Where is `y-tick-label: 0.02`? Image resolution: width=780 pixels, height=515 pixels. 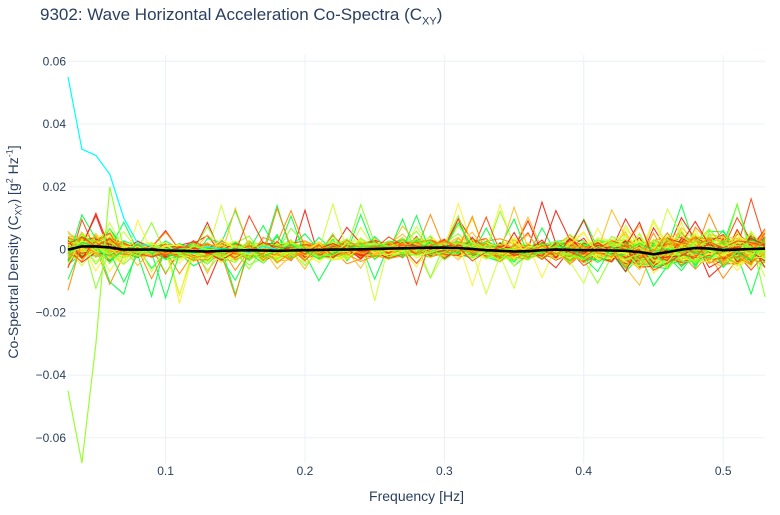 y-tick-label: 0.02 is located at coordinates (55, 187).